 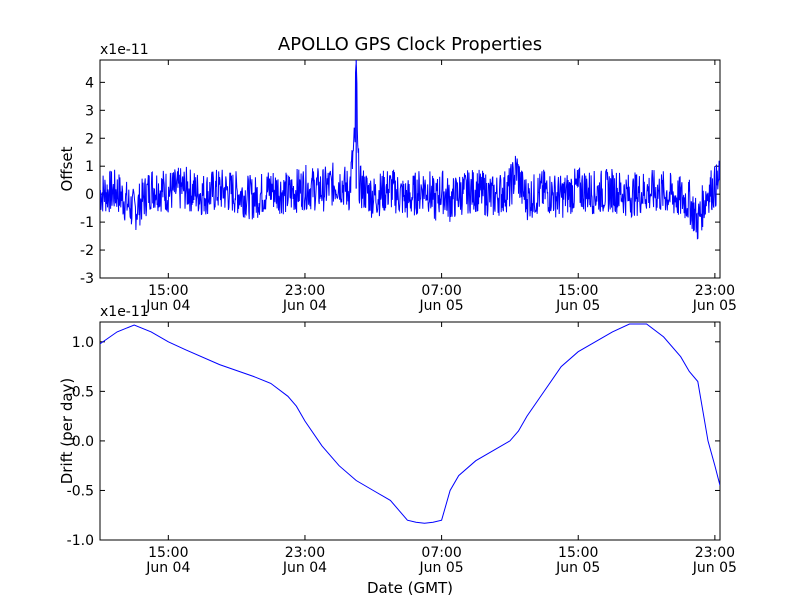 I want to click on y-axis-label: Offset, so click(x=67, y=168).